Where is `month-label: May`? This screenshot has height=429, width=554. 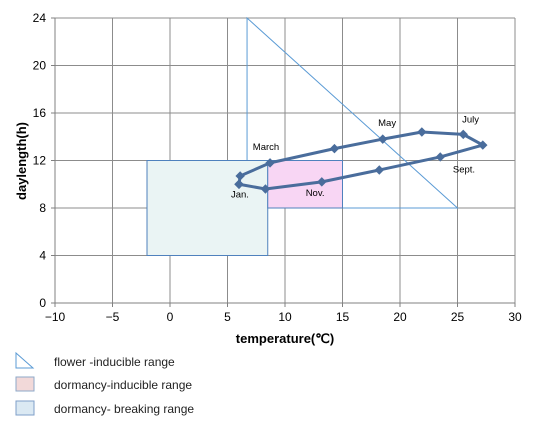
month-label: May is located at coordinates (387, 123).